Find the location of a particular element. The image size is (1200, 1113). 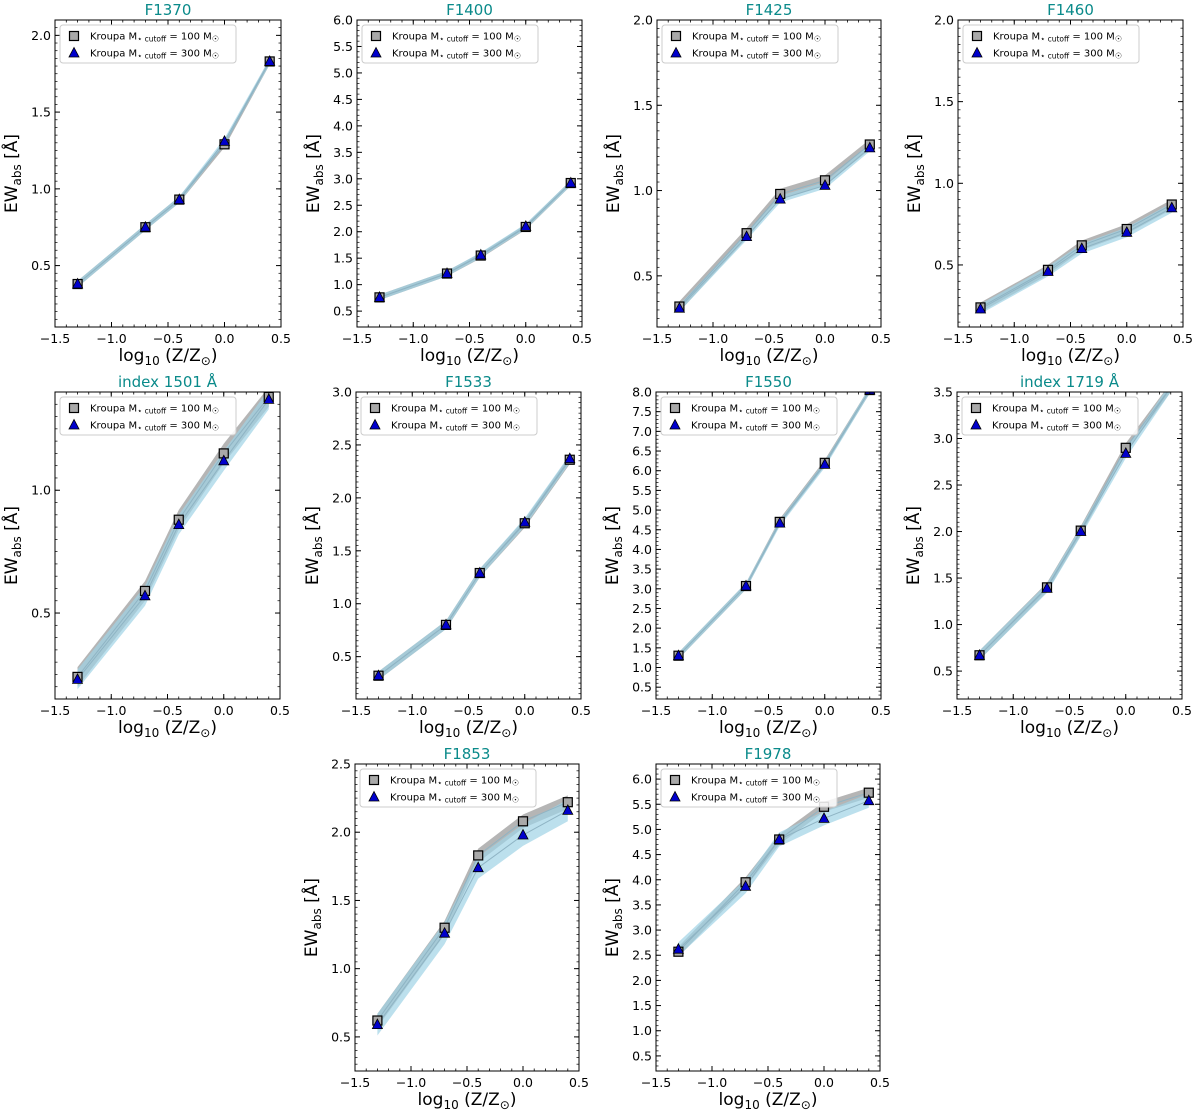

series-line is located at coordinates (475, 240).